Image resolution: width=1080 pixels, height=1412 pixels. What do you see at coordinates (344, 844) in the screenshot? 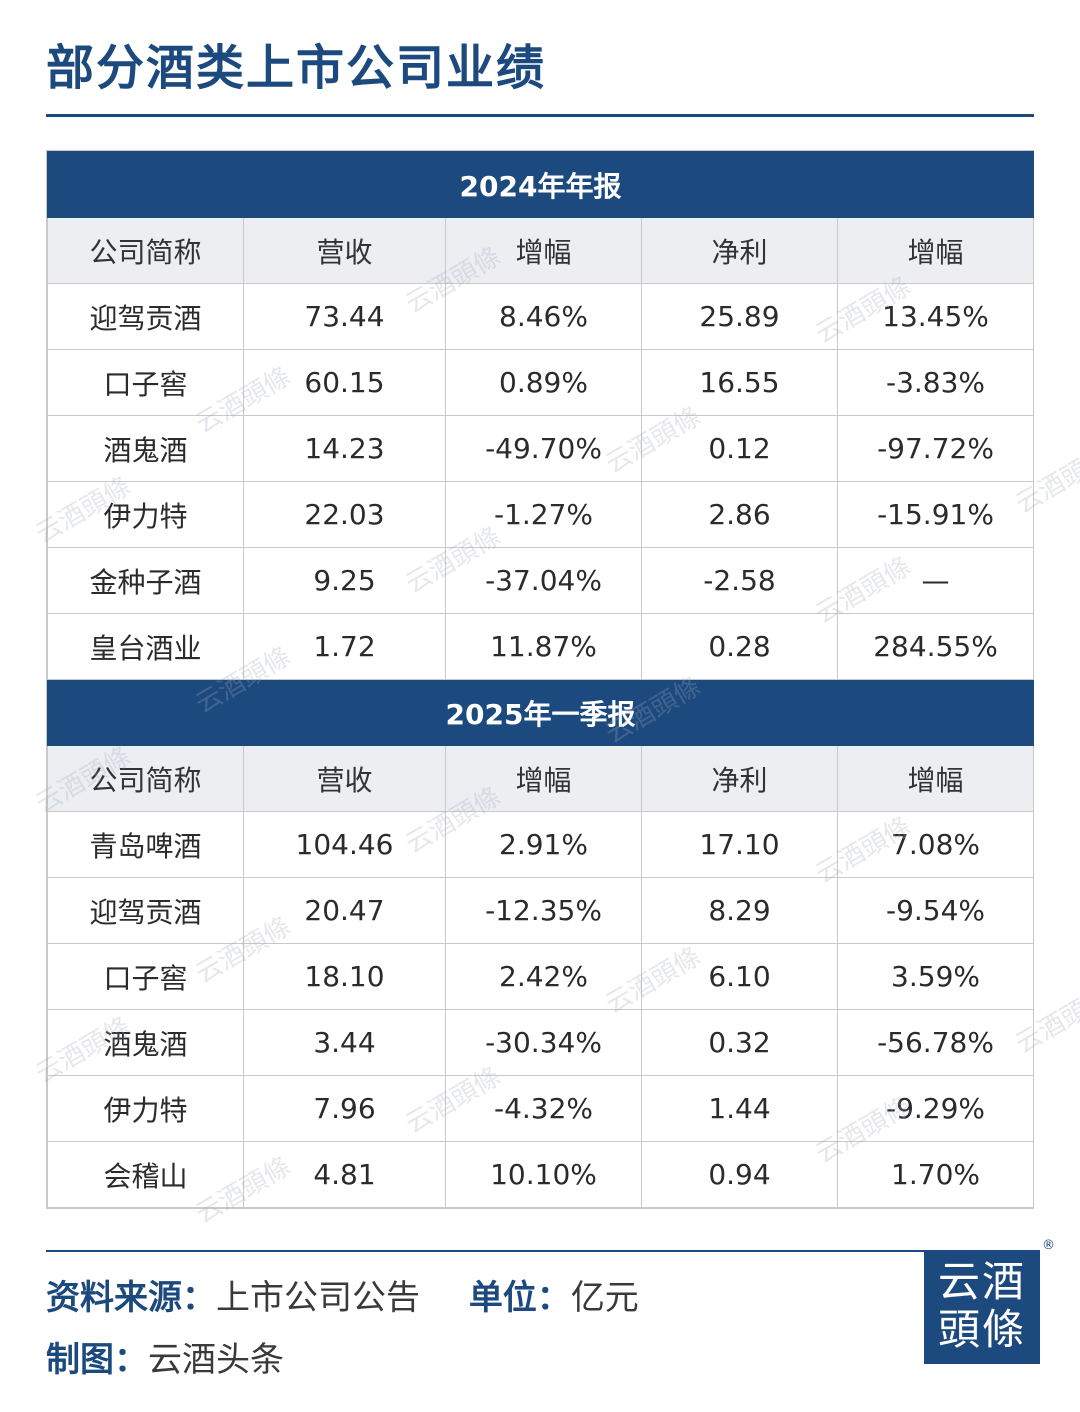
I see `value-cell: 104.46` at bounding box center [344, 844].